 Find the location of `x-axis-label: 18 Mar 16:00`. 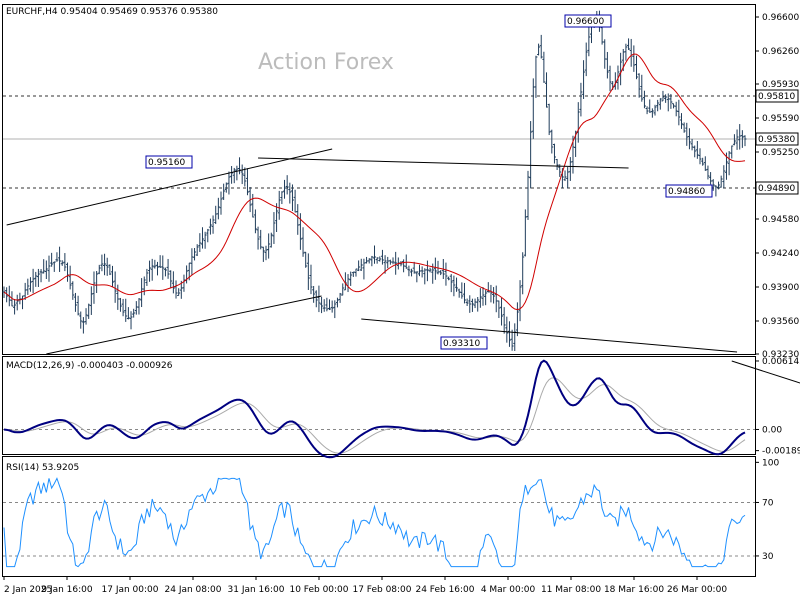

x-axis-label: 18 Mar 16:00 is located at coordinates (634, 590).